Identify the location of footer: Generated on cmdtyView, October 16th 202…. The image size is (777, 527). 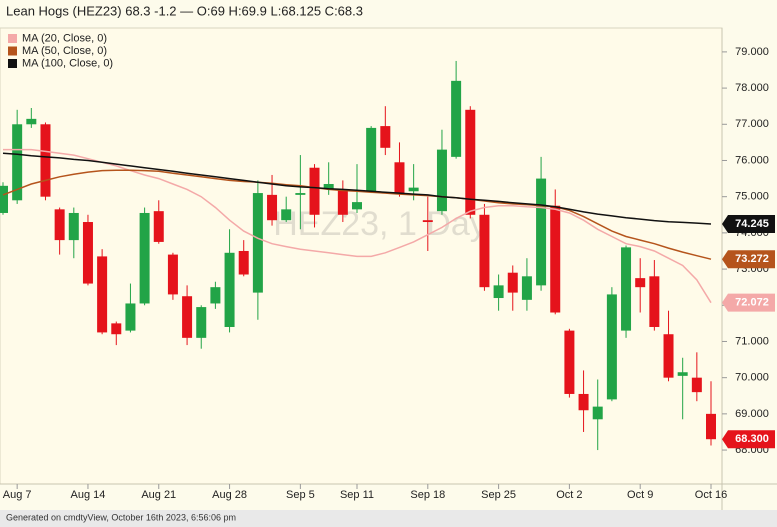
(121, 517).